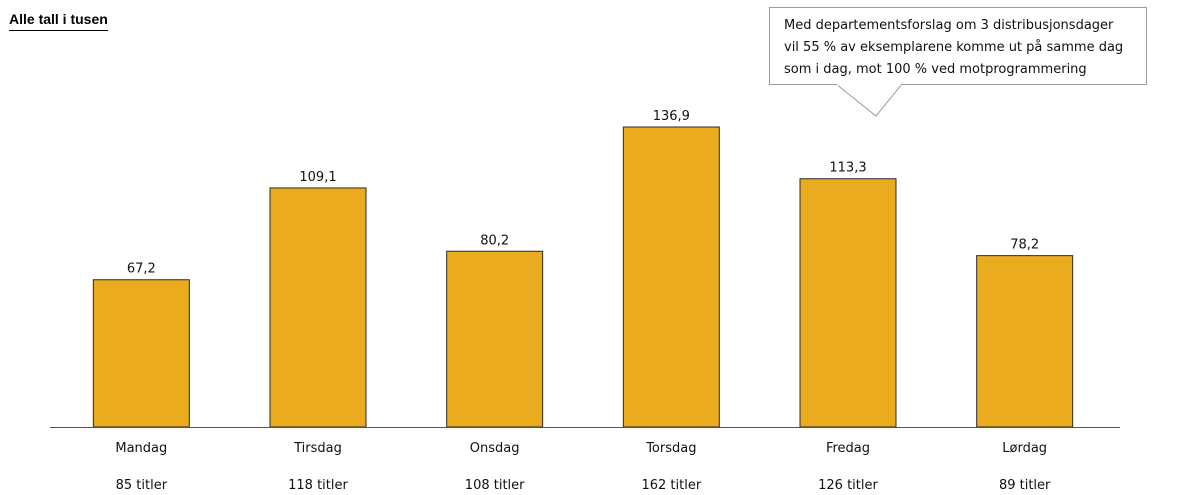 Image resolution: width=1189 pixels, height=495 pixels. What do you see at coordinates (1025, 341) in the screenshot?
I see `bar-lørdag` at bounding box center [1025, 341].